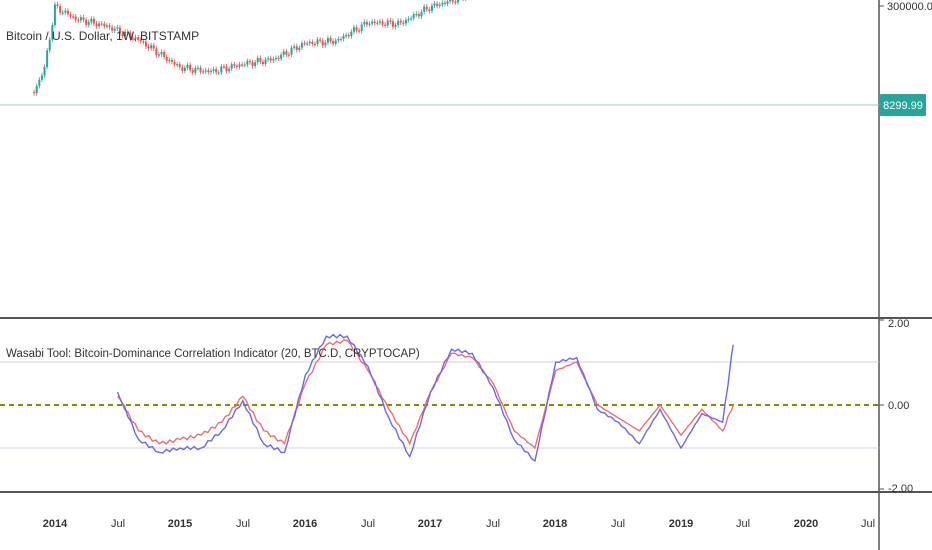 This screenshot has height=550, width=932. What do you see at coordinates (377, 48) in the screenshot?
I see `candlestick-series` at bounding box center [377, 48].